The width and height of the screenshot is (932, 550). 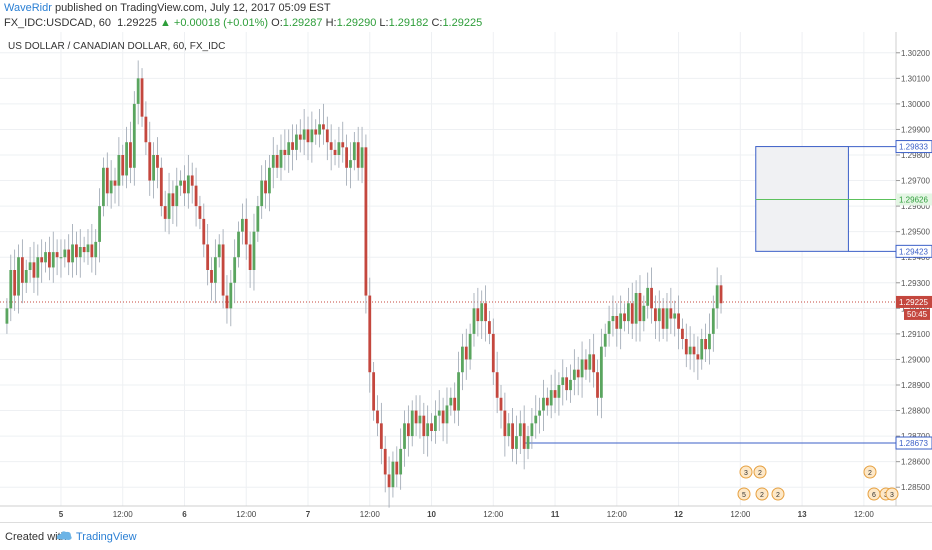 I want to click on position-box, so click(x=802, y=199).